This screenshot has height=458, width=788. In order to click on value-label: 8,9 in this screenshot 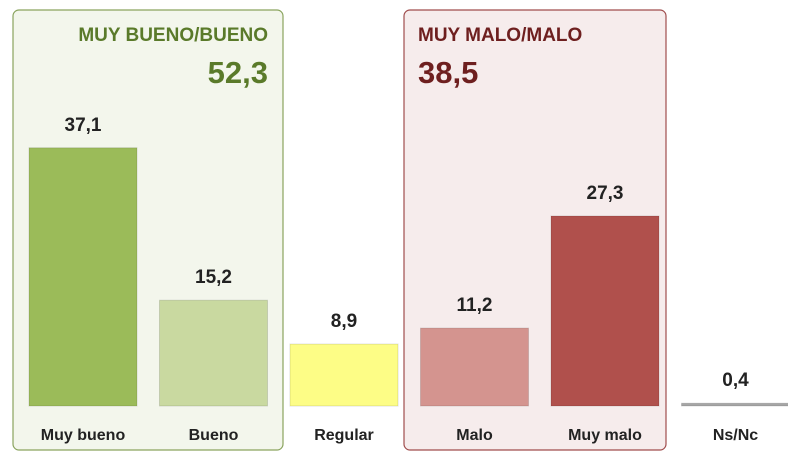, I will do `click(344, 321)`.